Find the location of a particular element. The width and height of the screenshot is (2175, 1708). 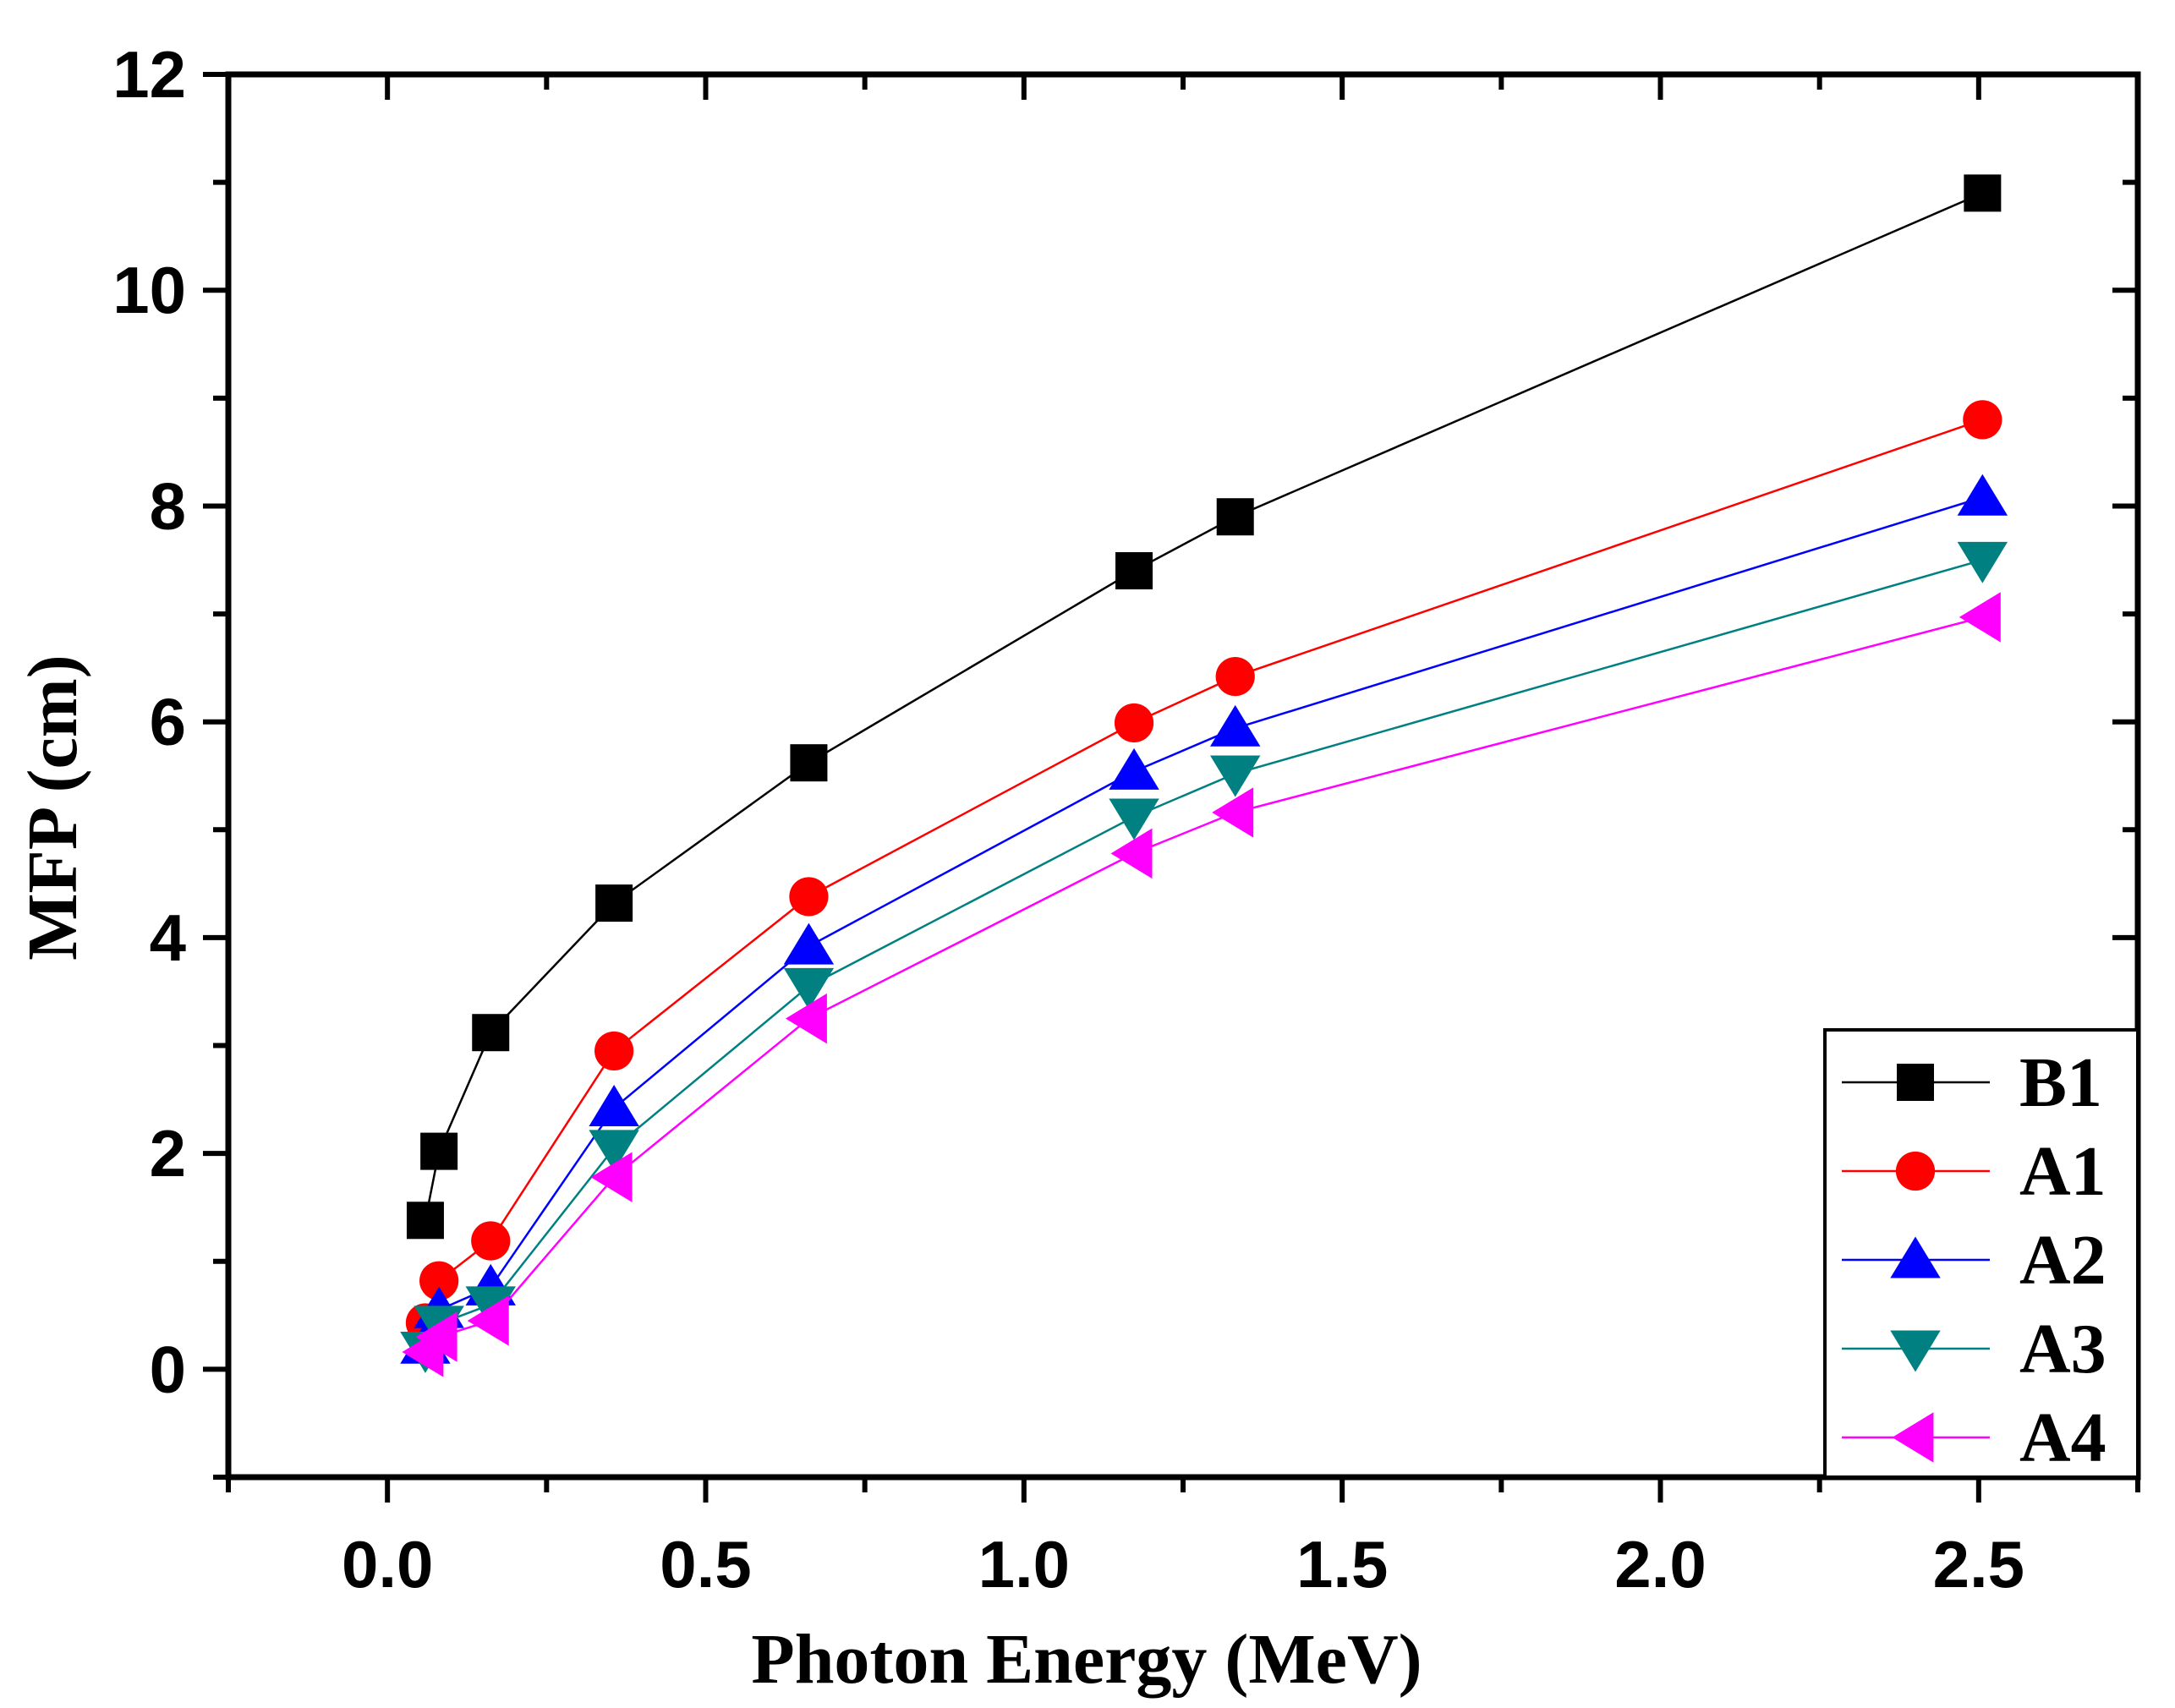

legend-label-a2: A2 is located at coordinates (2063, 1260).